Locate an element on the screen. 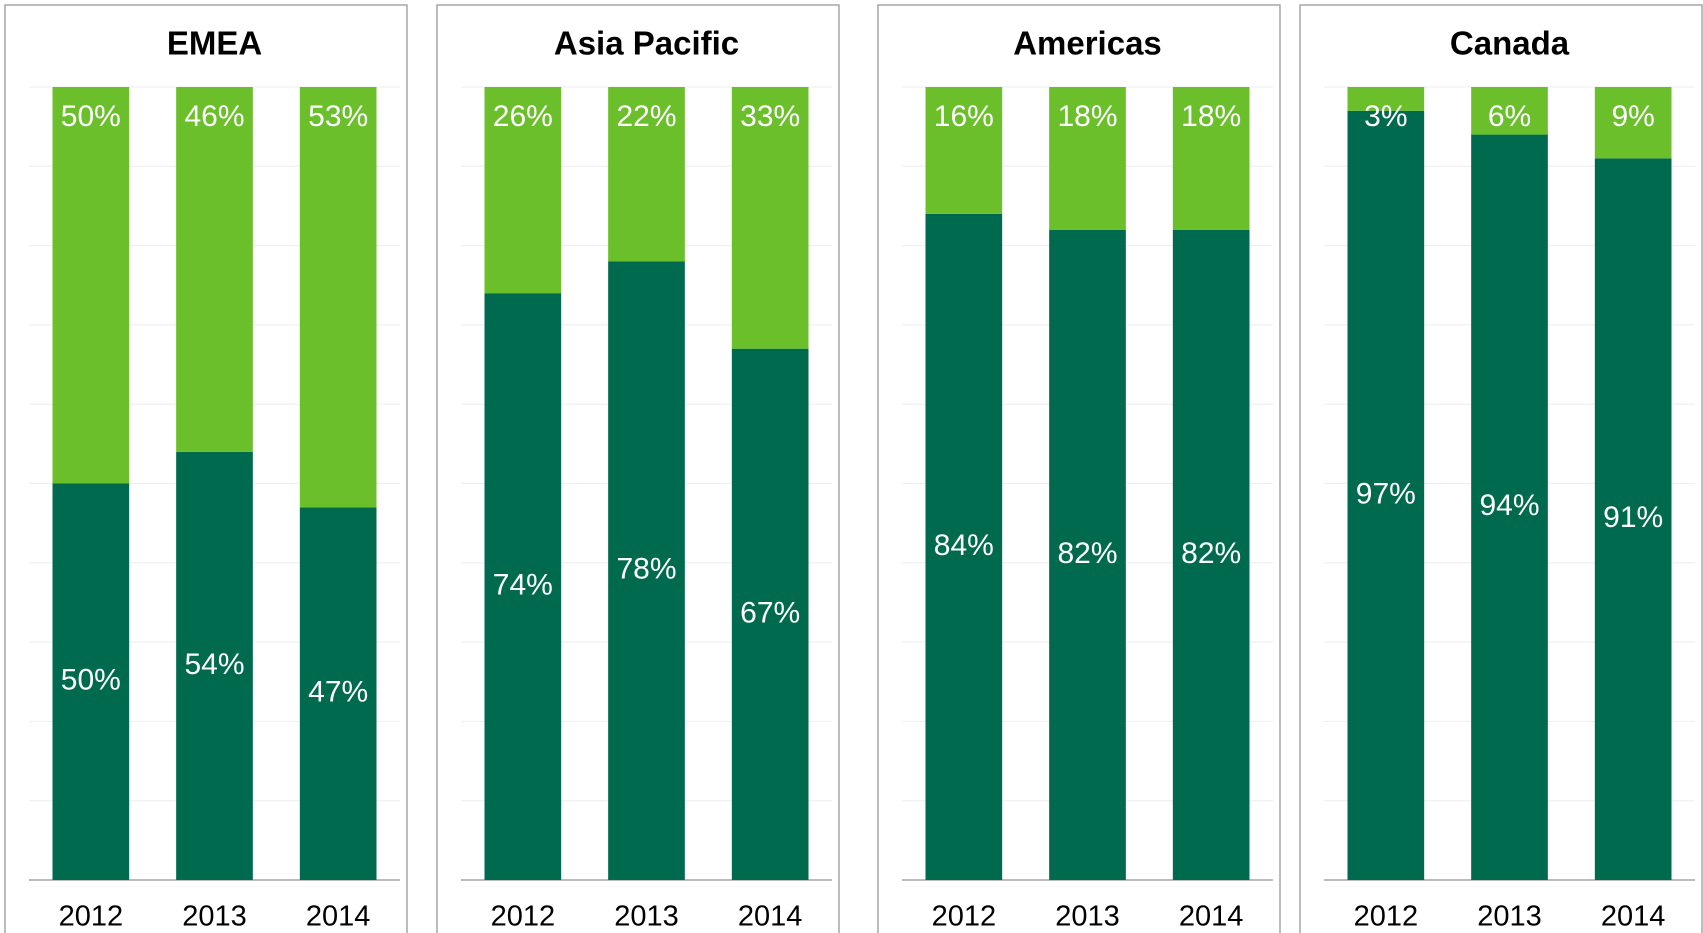  data-label: 54% is located at coordinates (214, 664).